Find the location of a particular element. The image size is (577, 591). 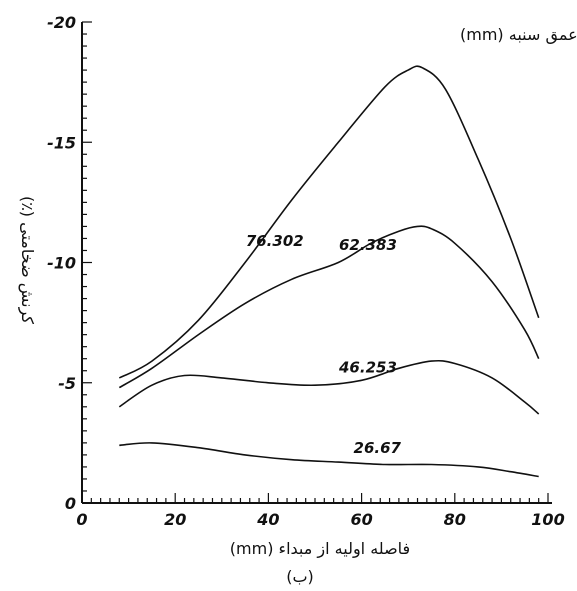

x-tick-label: 100 is located at coordinates (547, 519).